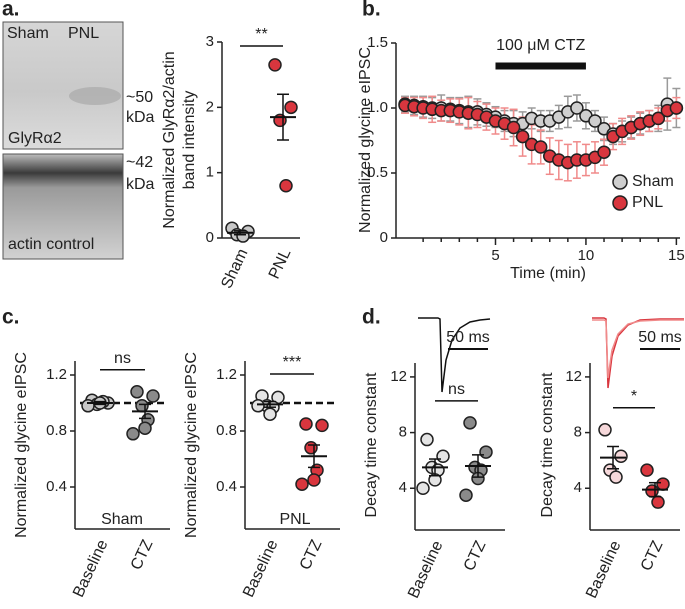  I want to click on panel-label: b., so click(371, 10).